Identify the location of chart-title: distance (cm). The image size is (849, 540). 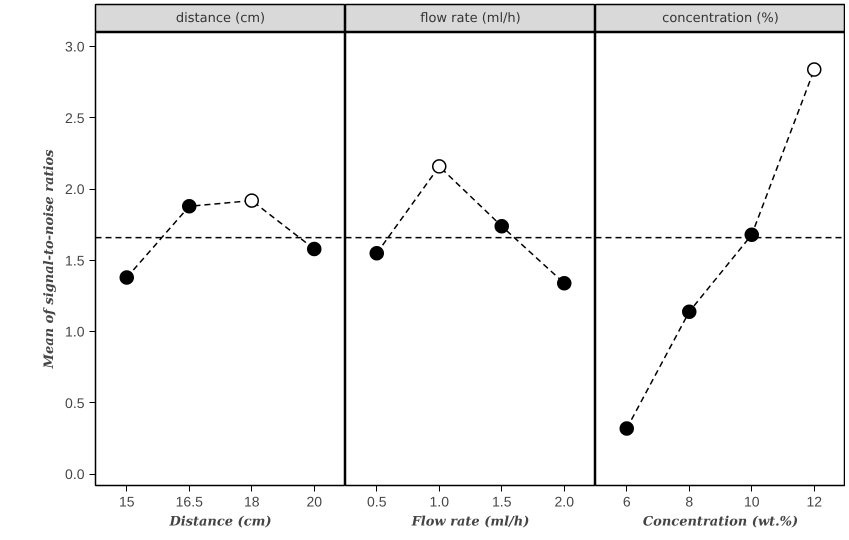
(221, 18).